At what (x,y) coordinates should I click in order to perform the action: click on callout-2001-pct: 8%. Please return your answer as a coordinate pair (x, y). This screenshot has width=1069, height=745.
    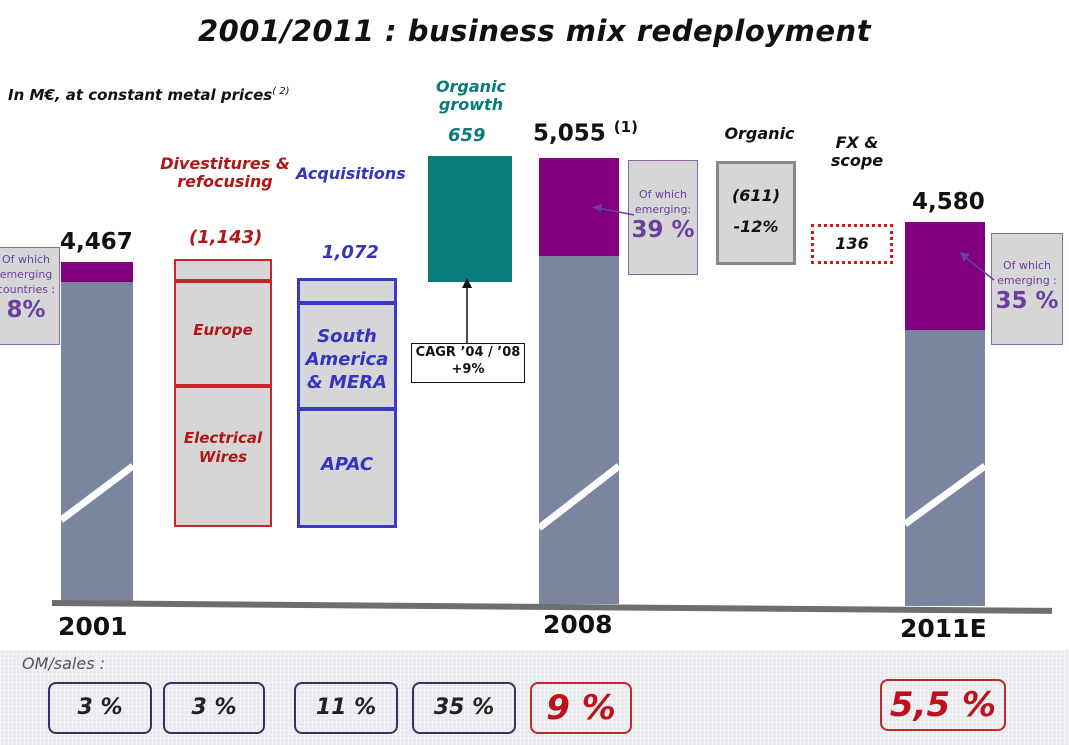
    Looking at the image, I should click on (26, 310).